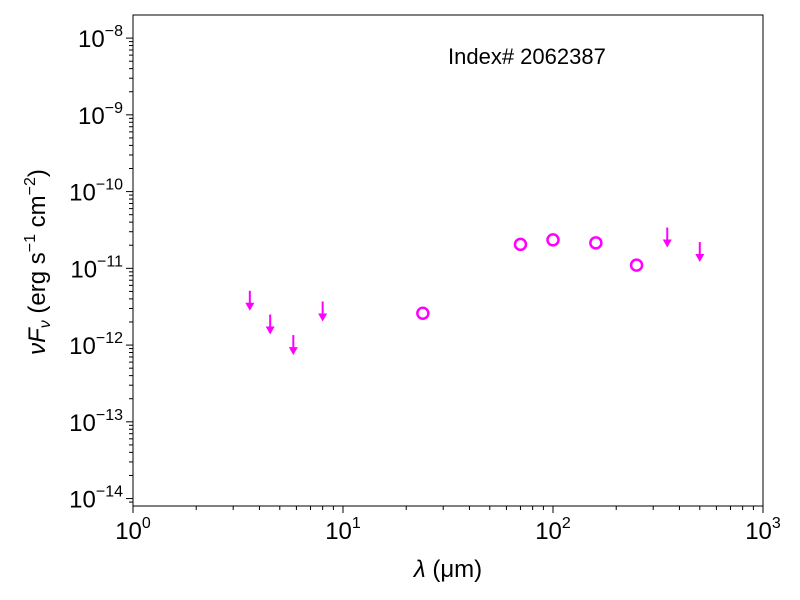  Describe the element at coordinates (343, 530) in the screenshot. I see `x-tick-label: 10¹` at that location.